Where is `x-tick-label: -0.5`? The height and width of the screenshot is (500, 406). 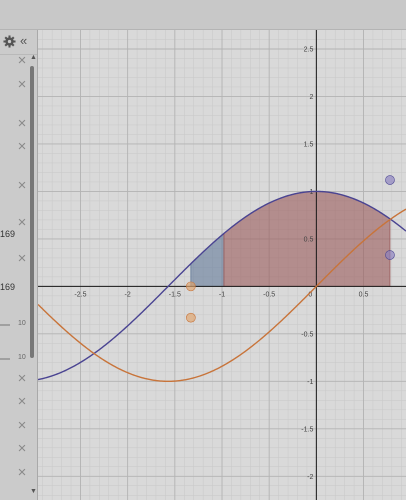 x-tick-label: -0.5 is located at coordinates (269, 294).